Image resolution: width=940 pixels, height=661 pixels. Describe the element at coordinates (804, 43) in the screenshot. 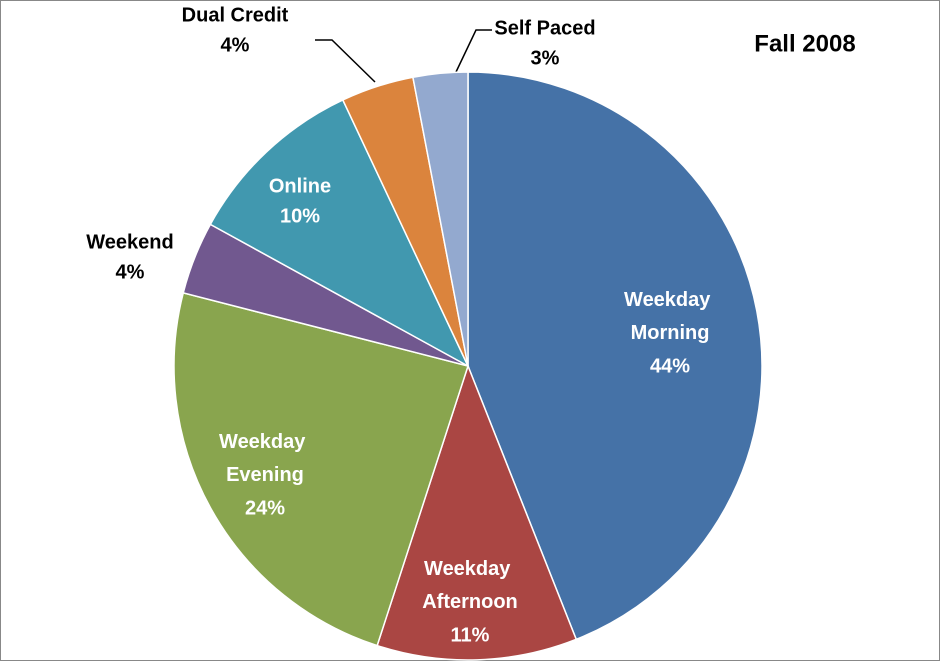

I see `chart-title: Fall 2008` at that location.